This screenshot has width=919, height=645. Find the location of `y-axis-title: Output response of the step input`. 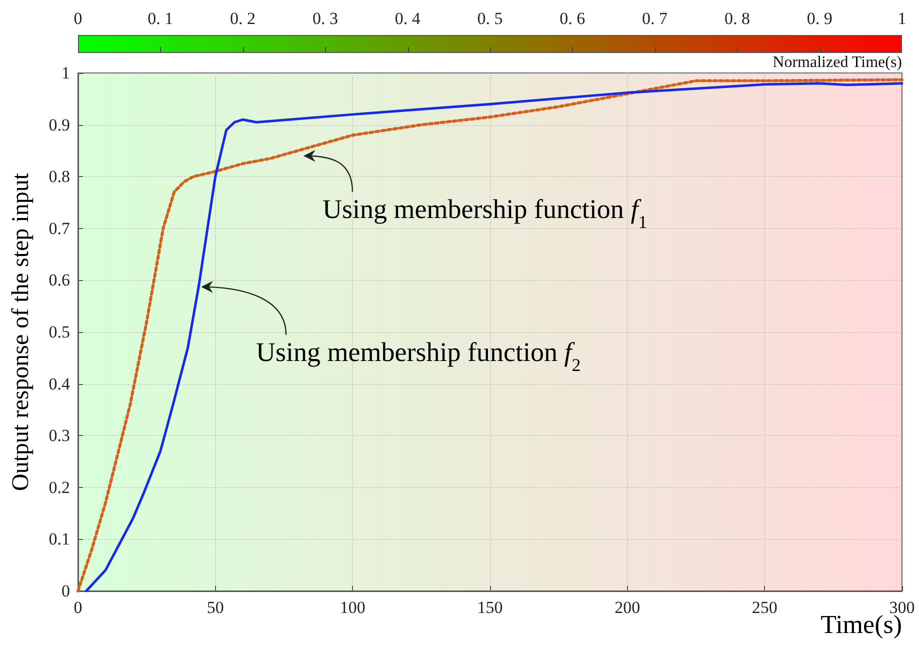

y-axis-title: Output response of the step input is located at coordinates (21, 331).